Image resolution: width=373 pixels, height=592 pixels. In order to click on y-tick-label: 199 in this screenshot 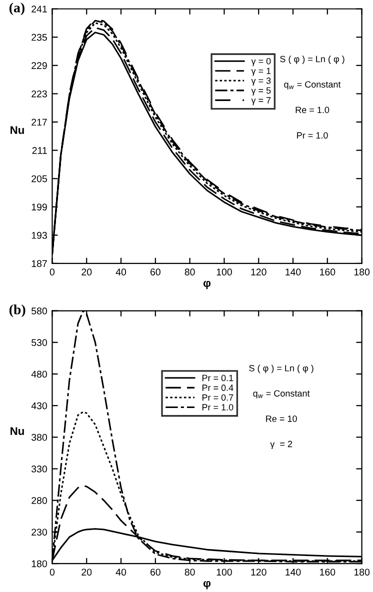, I will do `click(39, 207)`.